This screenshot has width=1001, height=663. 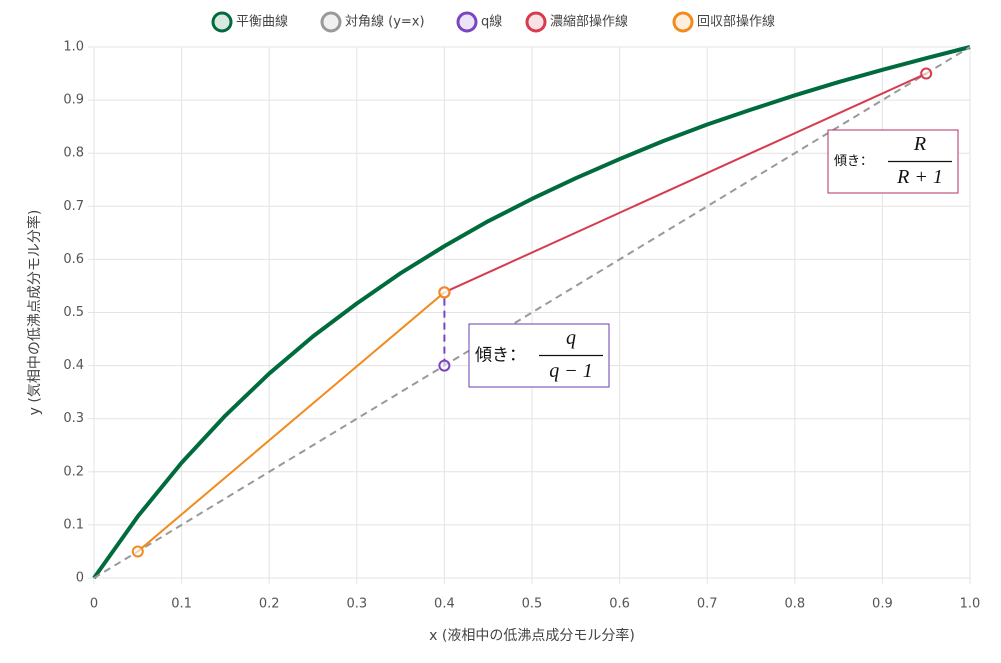 What do you see at coordinates (73, 418) in the screenshot?
I see `y-tick-label: 0.3` at bounding box center [73, 418].